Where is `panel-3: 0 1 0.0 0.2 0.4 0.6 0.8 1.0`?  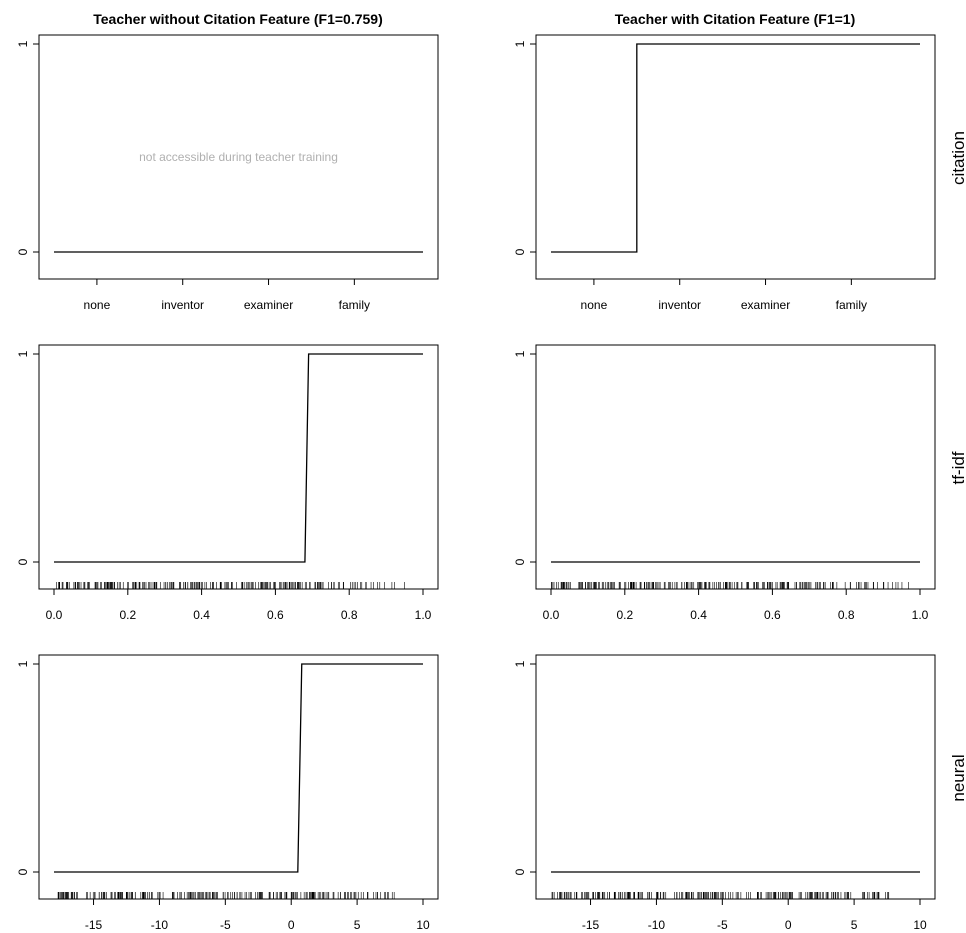 panel-3: 0 1 0.0 0.2 0.4 0.6 0.8 1.0 is located at coordinates (227, 483).